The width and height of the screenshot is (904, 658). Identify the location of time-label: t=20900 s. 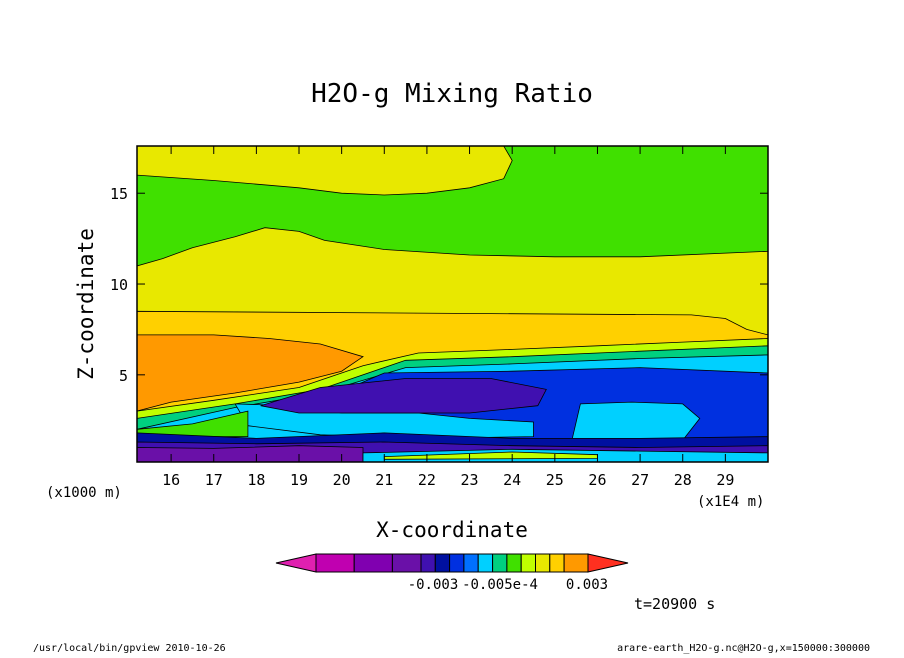
(674, 604).